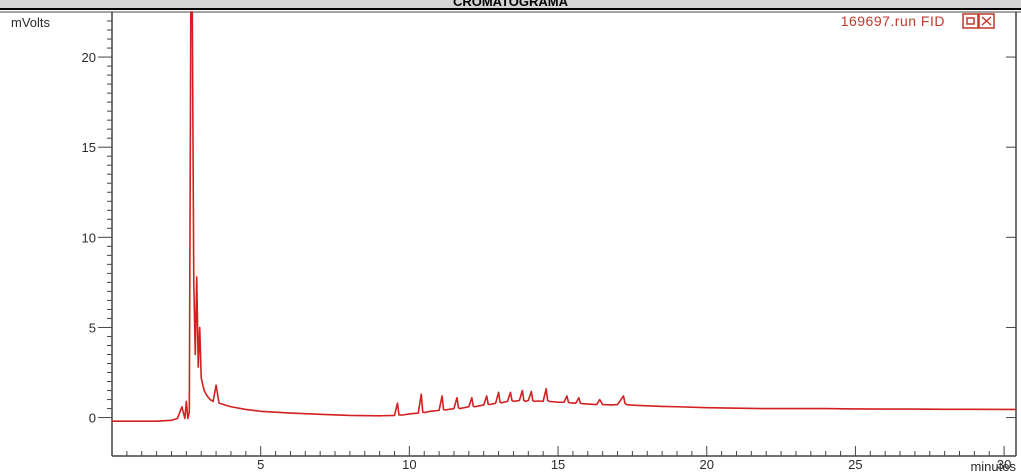 This screenshot has height=475, width=1021. What do you see at coordinates (89, 147) in the screenshot?
I see `y-tick-label: 15` at bounding box center [89, 147].